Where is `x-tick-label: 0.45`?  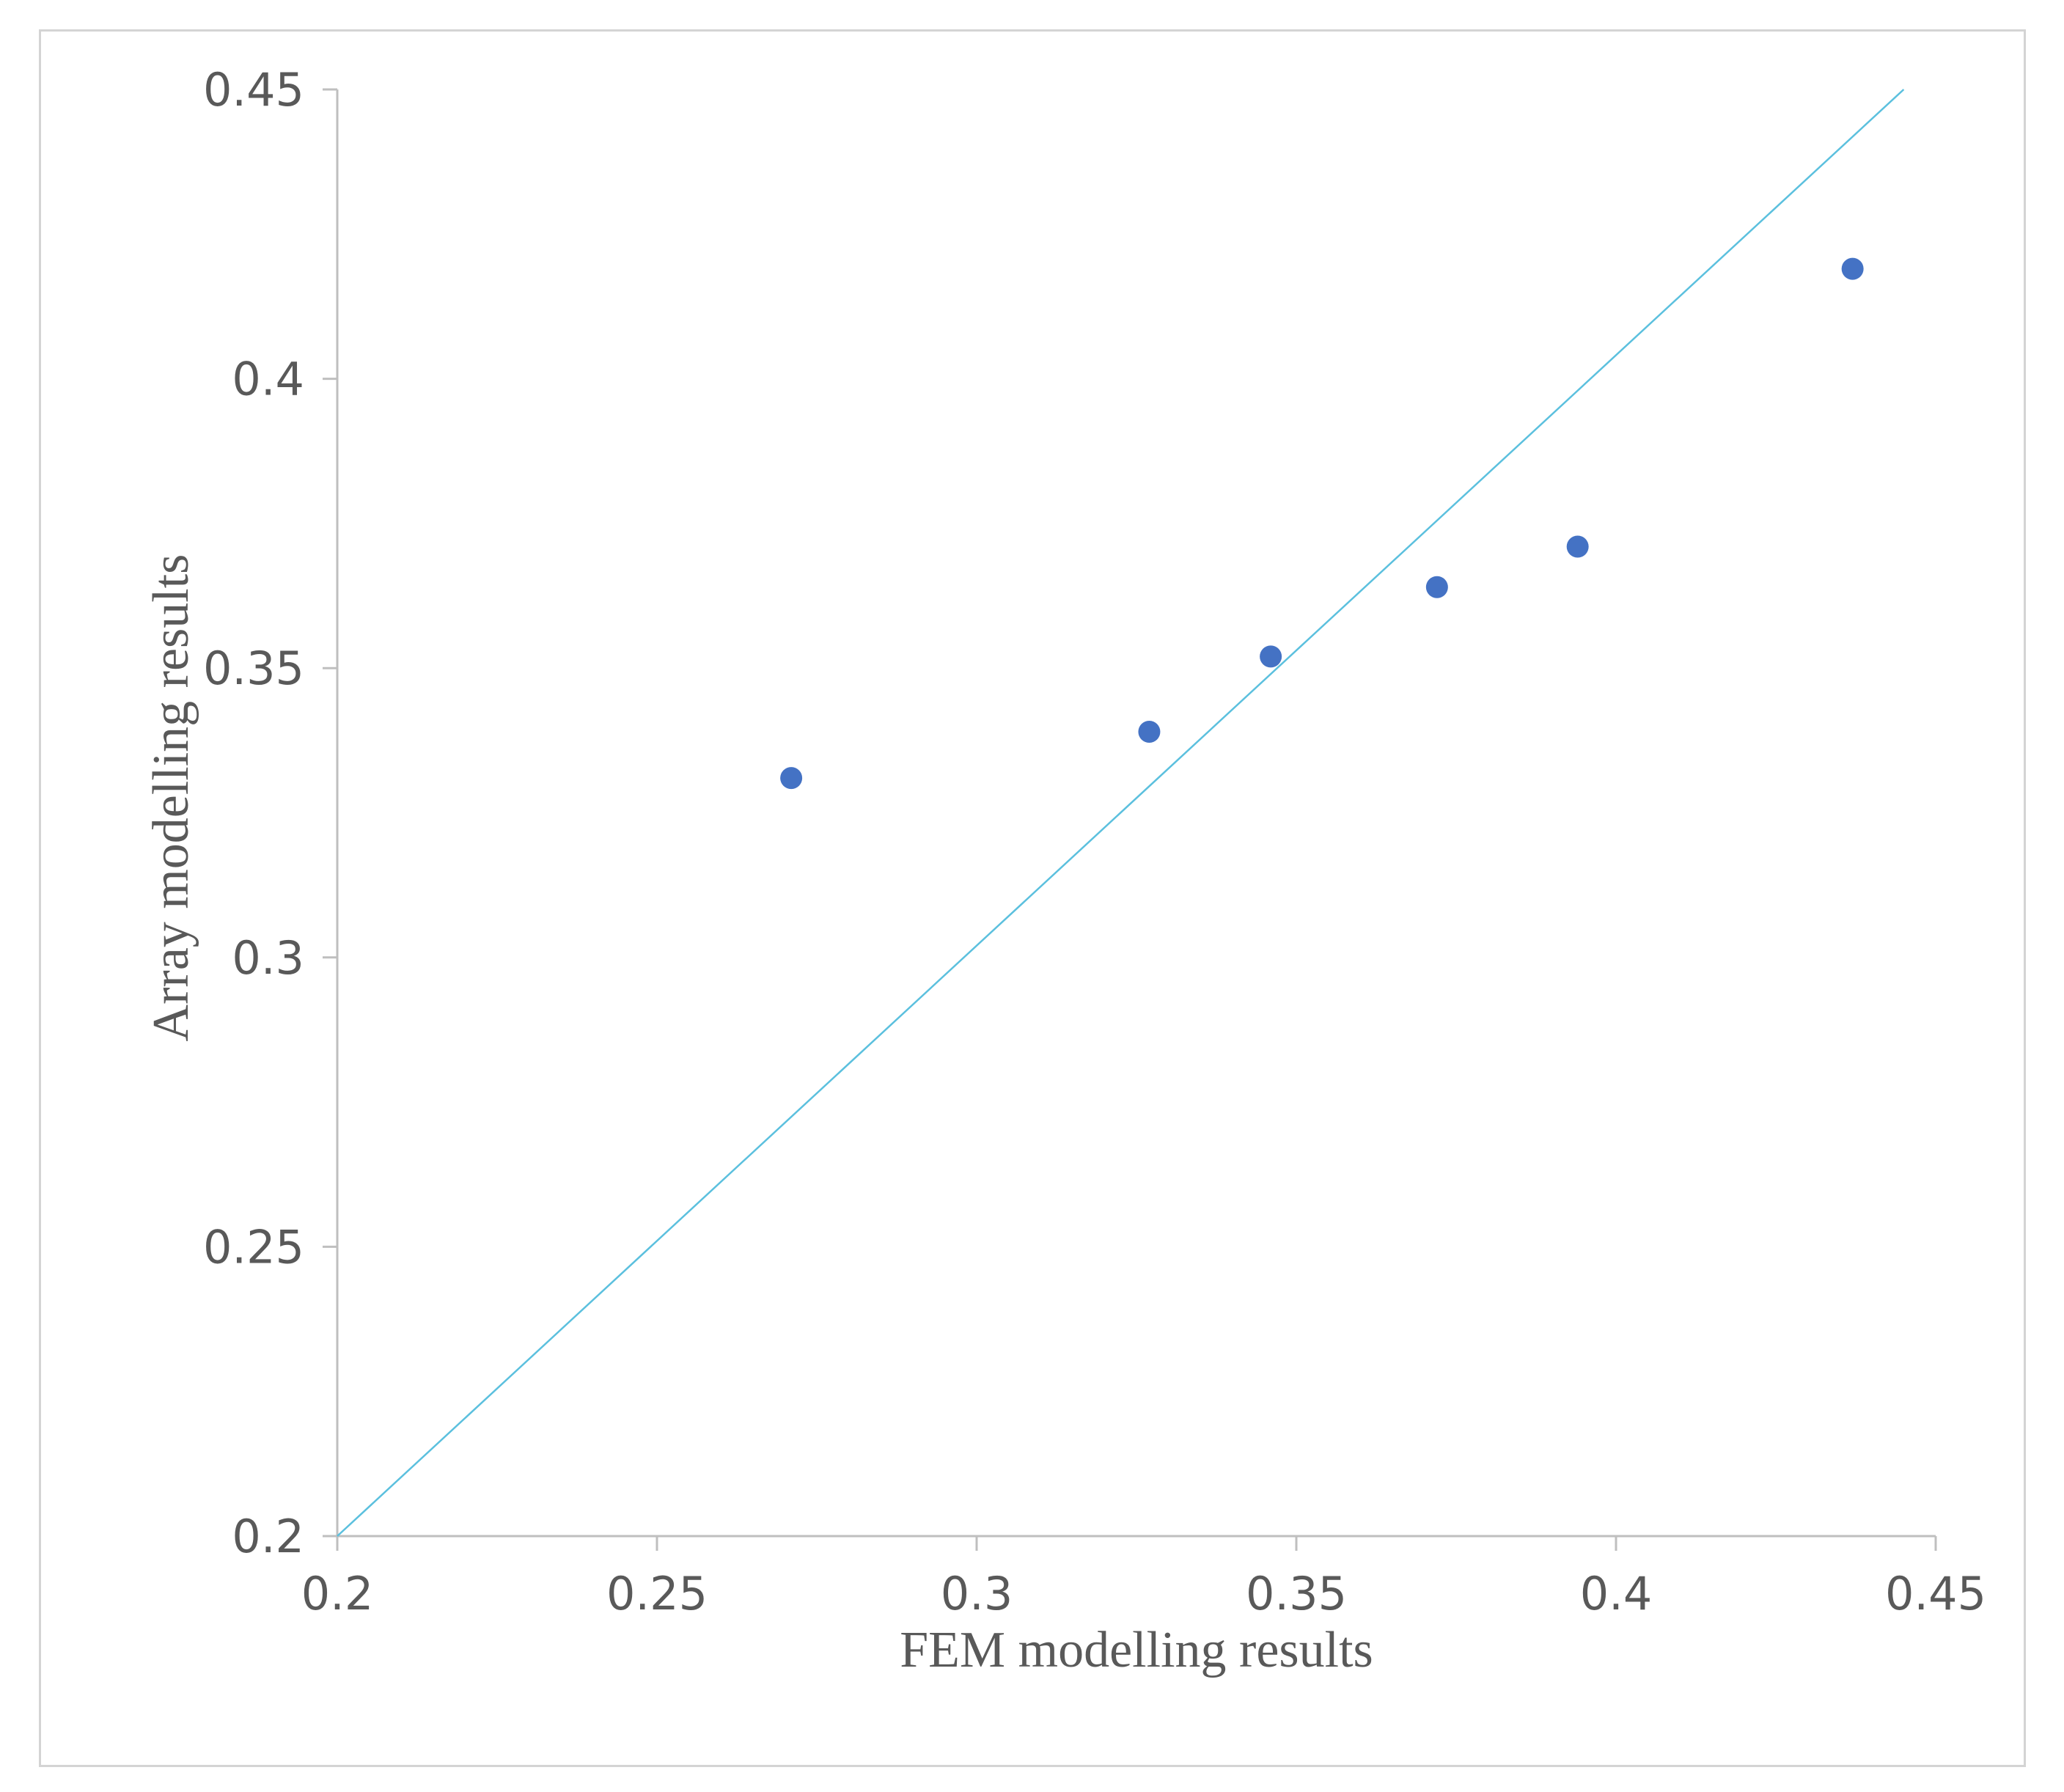 x-tick-label: 0.45 is located at coordinates (1936, 1593).